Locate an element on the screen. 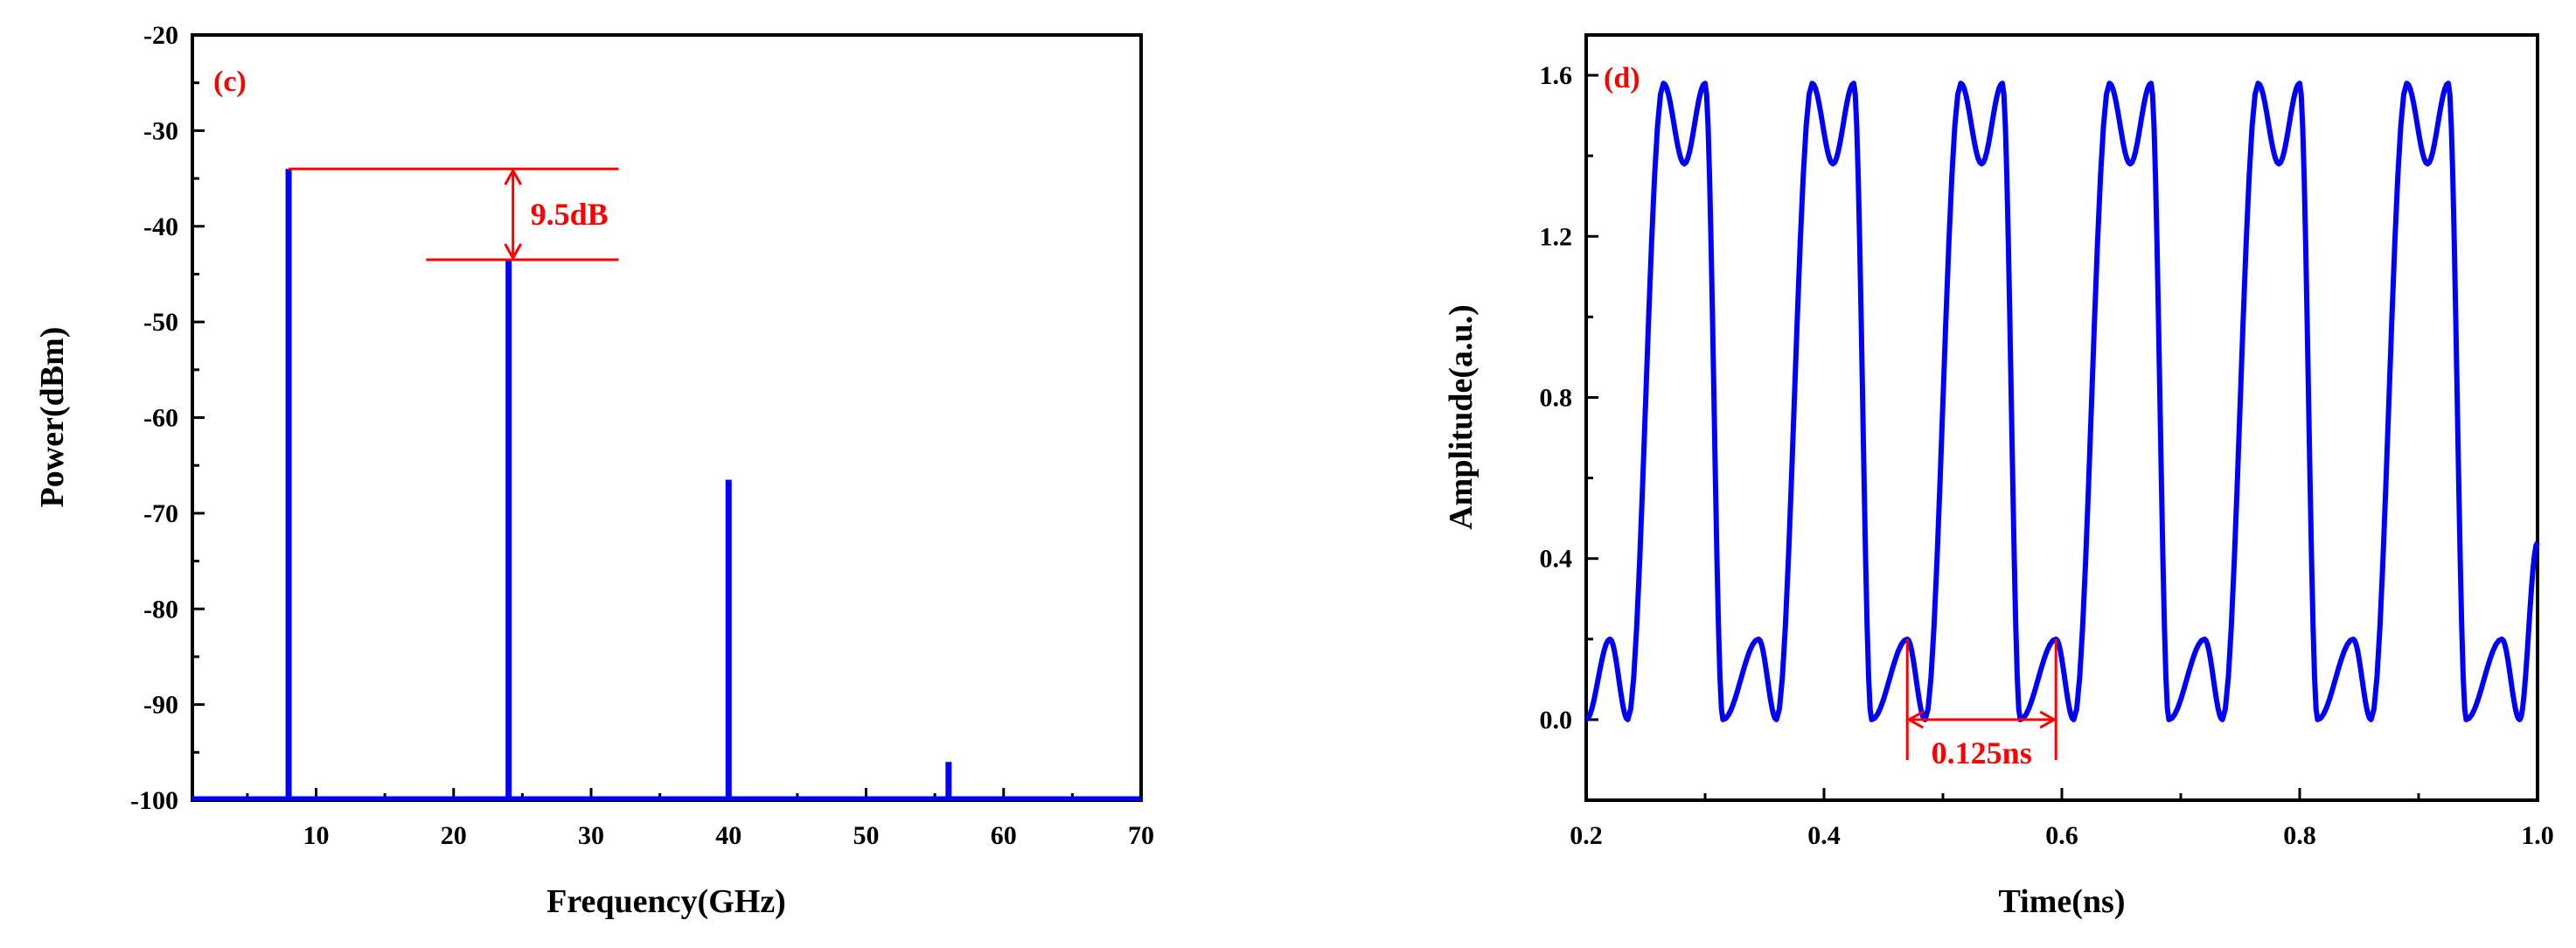 The height and width of the screenshot is (948, 2576). chart-d-ytick-label: 1.2 is located at coordinates (1556, 236).